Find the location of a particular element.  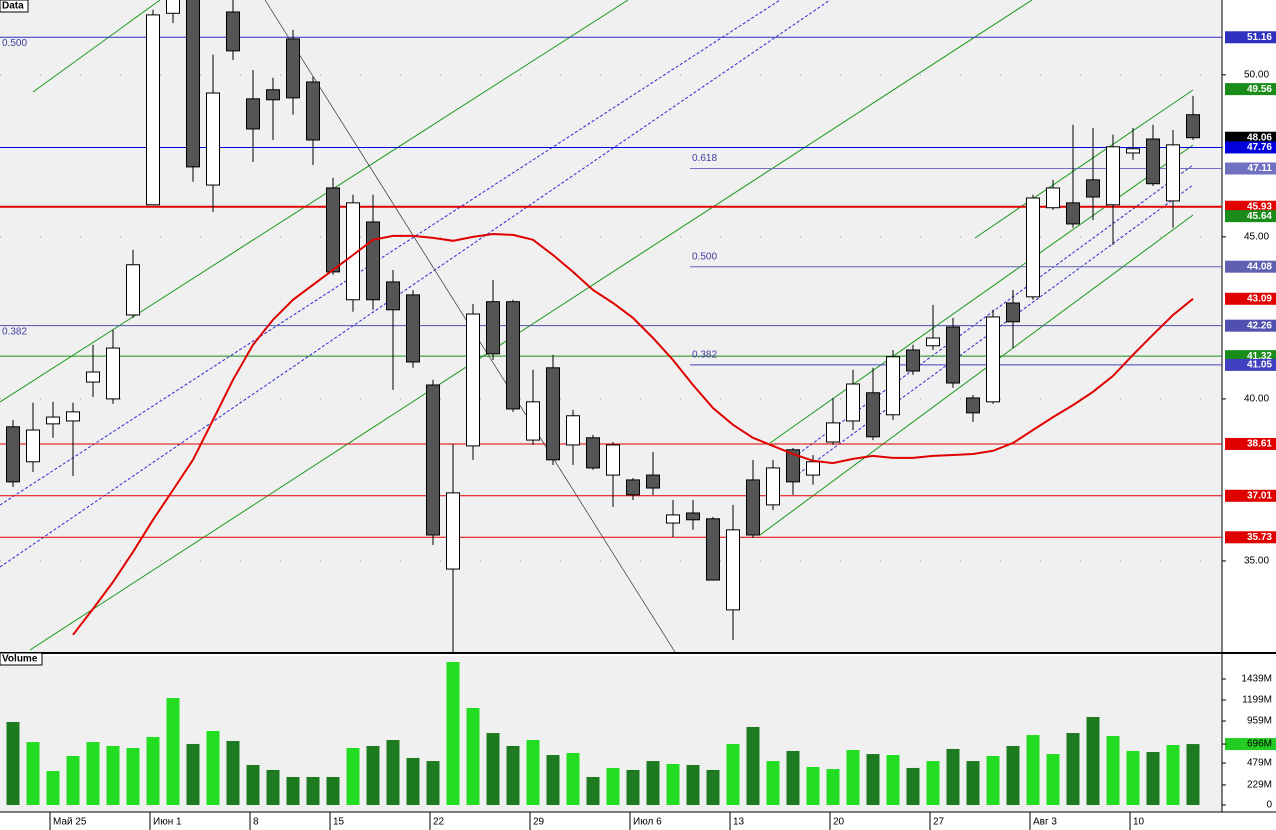

x-tick-label: Июн 1 is located at coordinates (167, 822).